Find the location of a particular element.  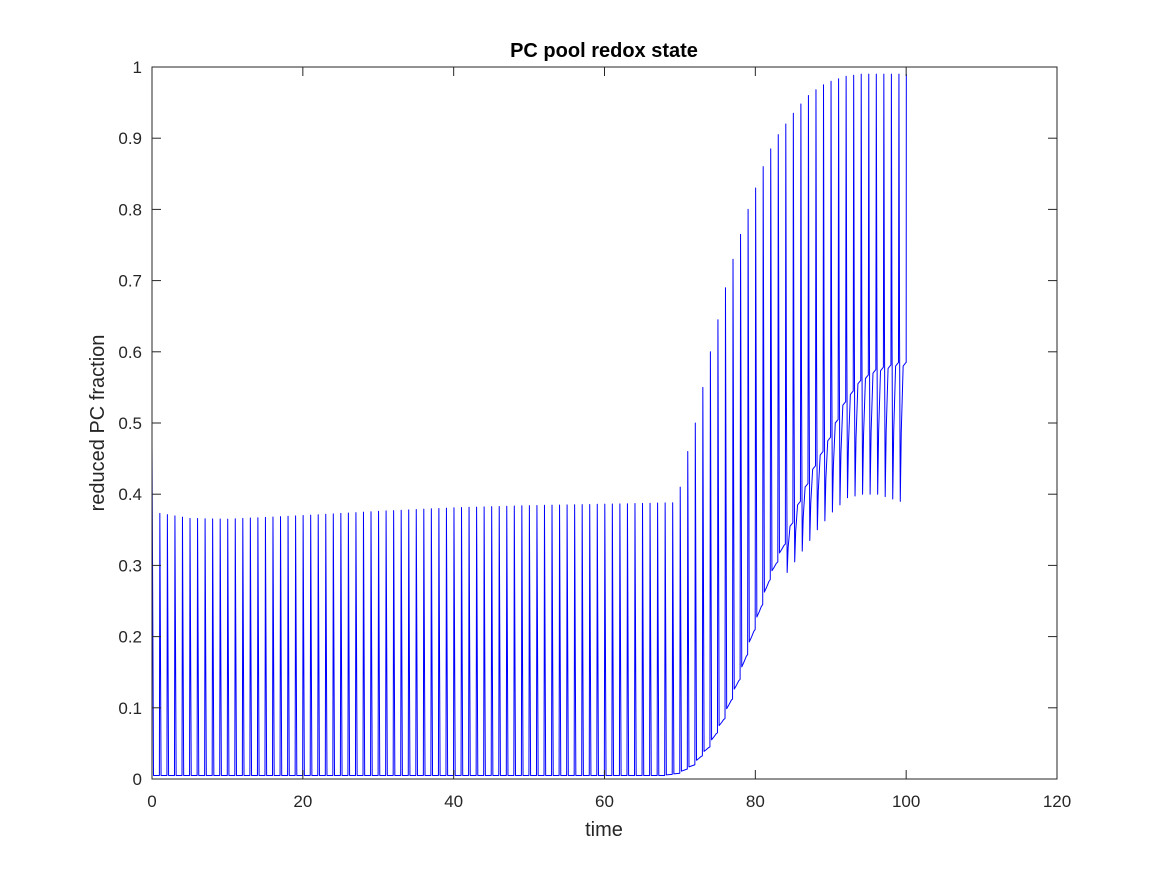

y-tick-label: 0.7 is located at coordinates (130, 281).